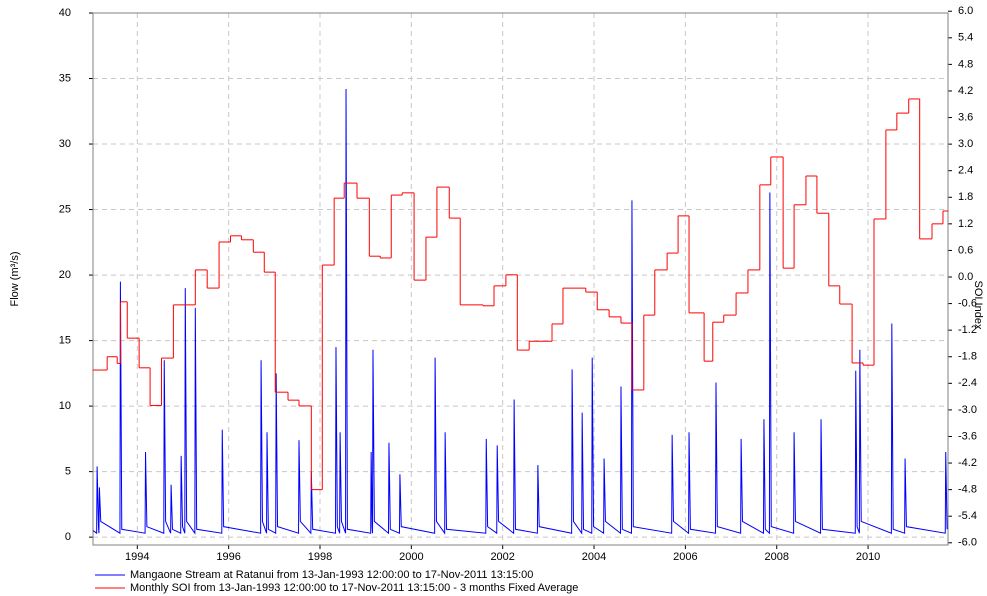  Describe the element at coordinates (967, 303) in the screenshot. I see `y2-tick-label: -0.6` at that location.